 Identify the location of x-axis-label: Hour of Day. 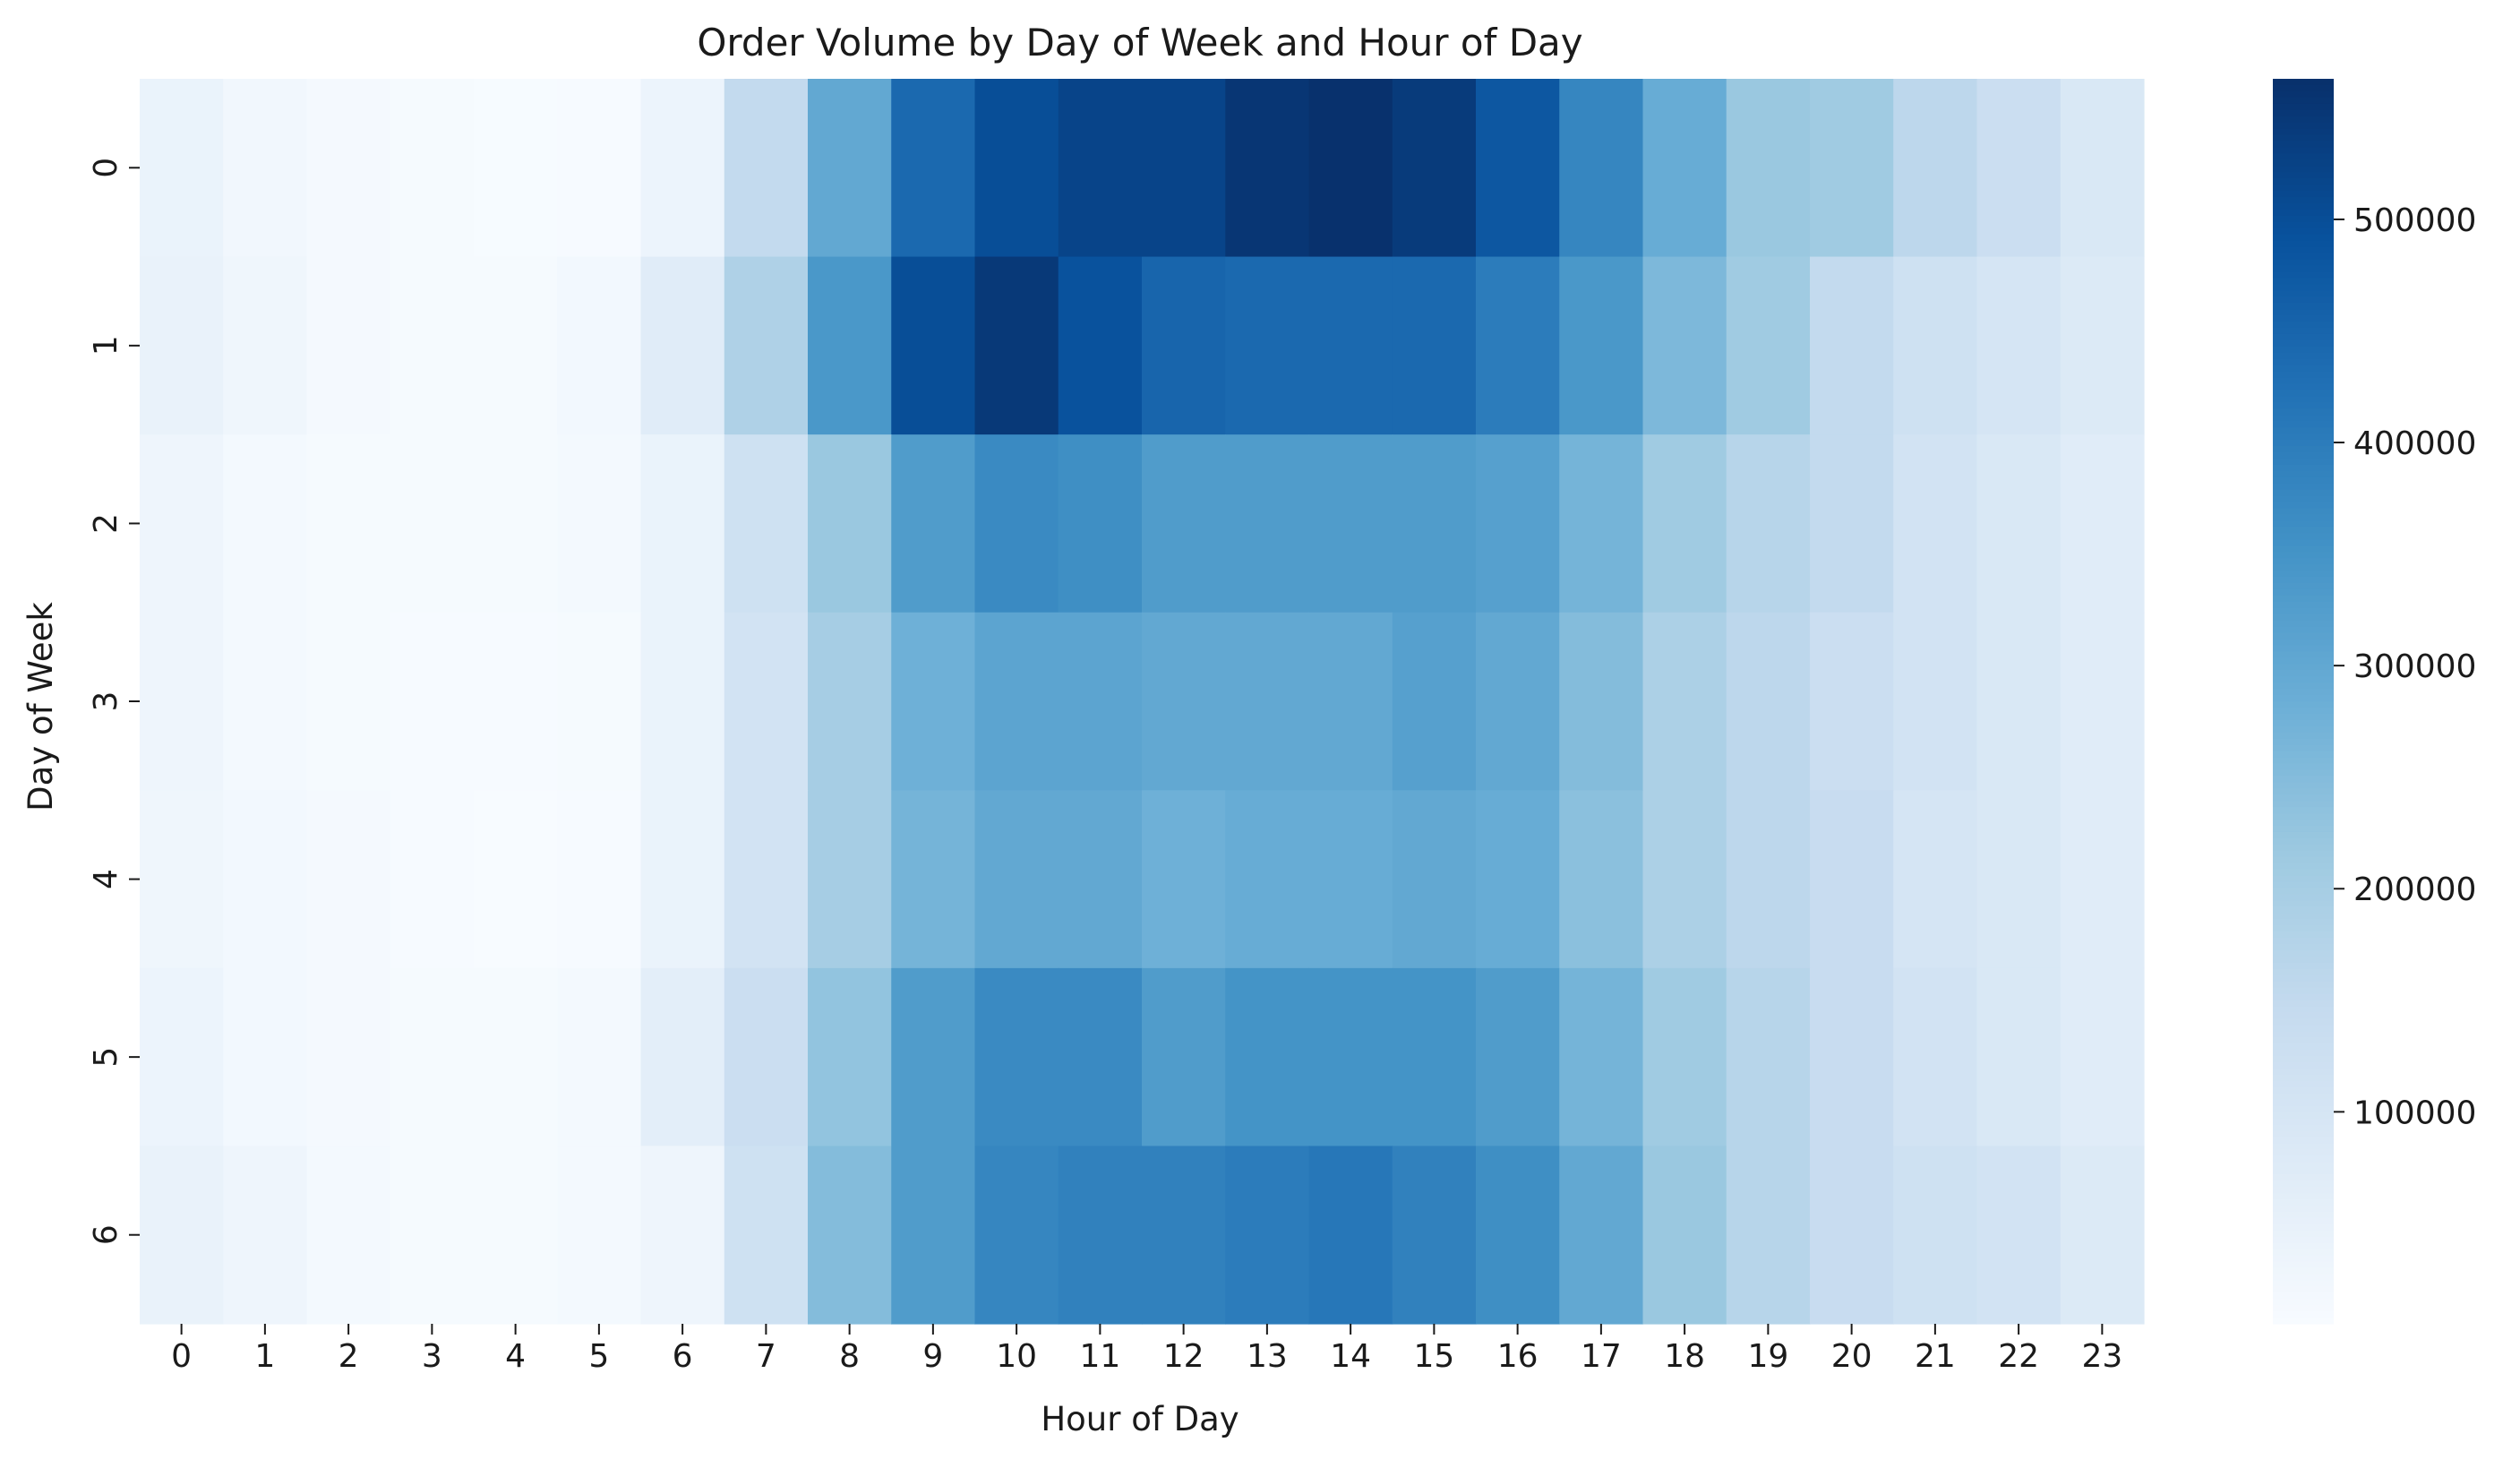
(1140, 1419).